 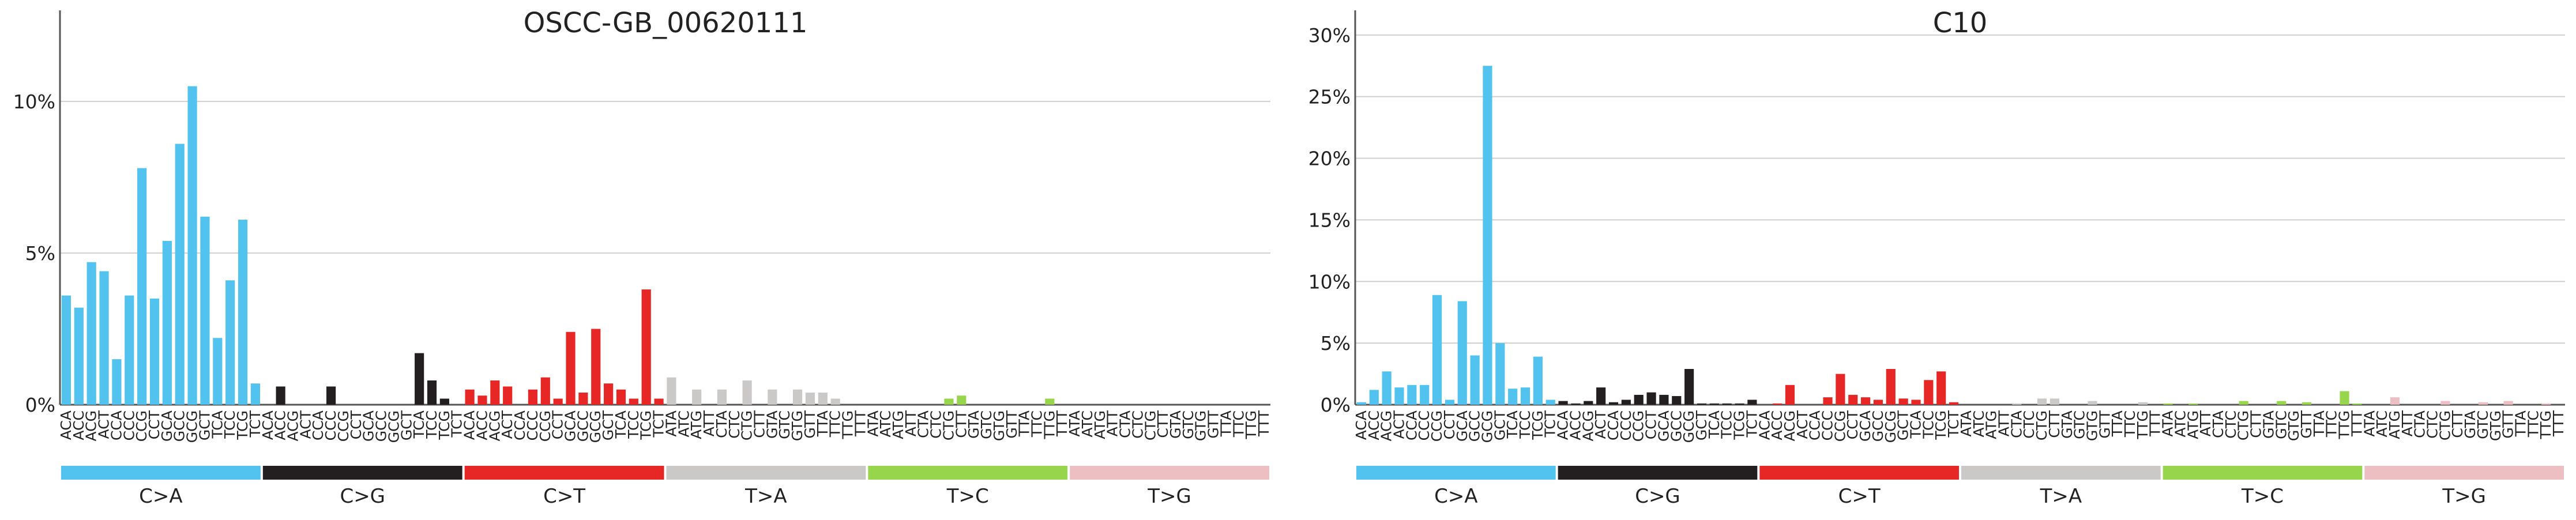 I want to click on panel2-xtick-label: ATA, so click(x=1966, y=423).